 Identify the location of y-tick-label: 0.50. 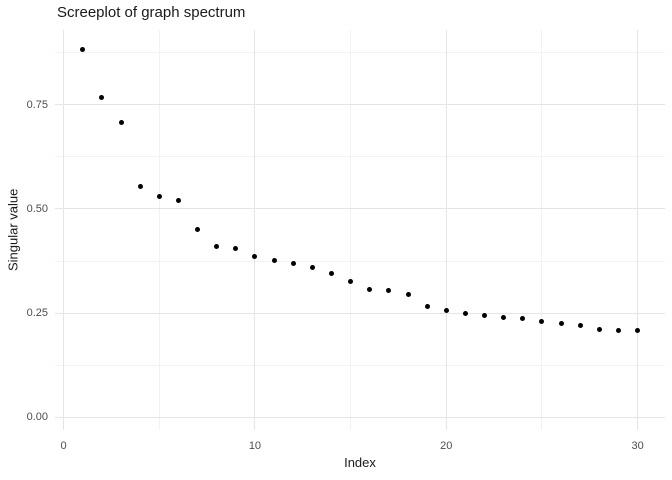
(37, 208).